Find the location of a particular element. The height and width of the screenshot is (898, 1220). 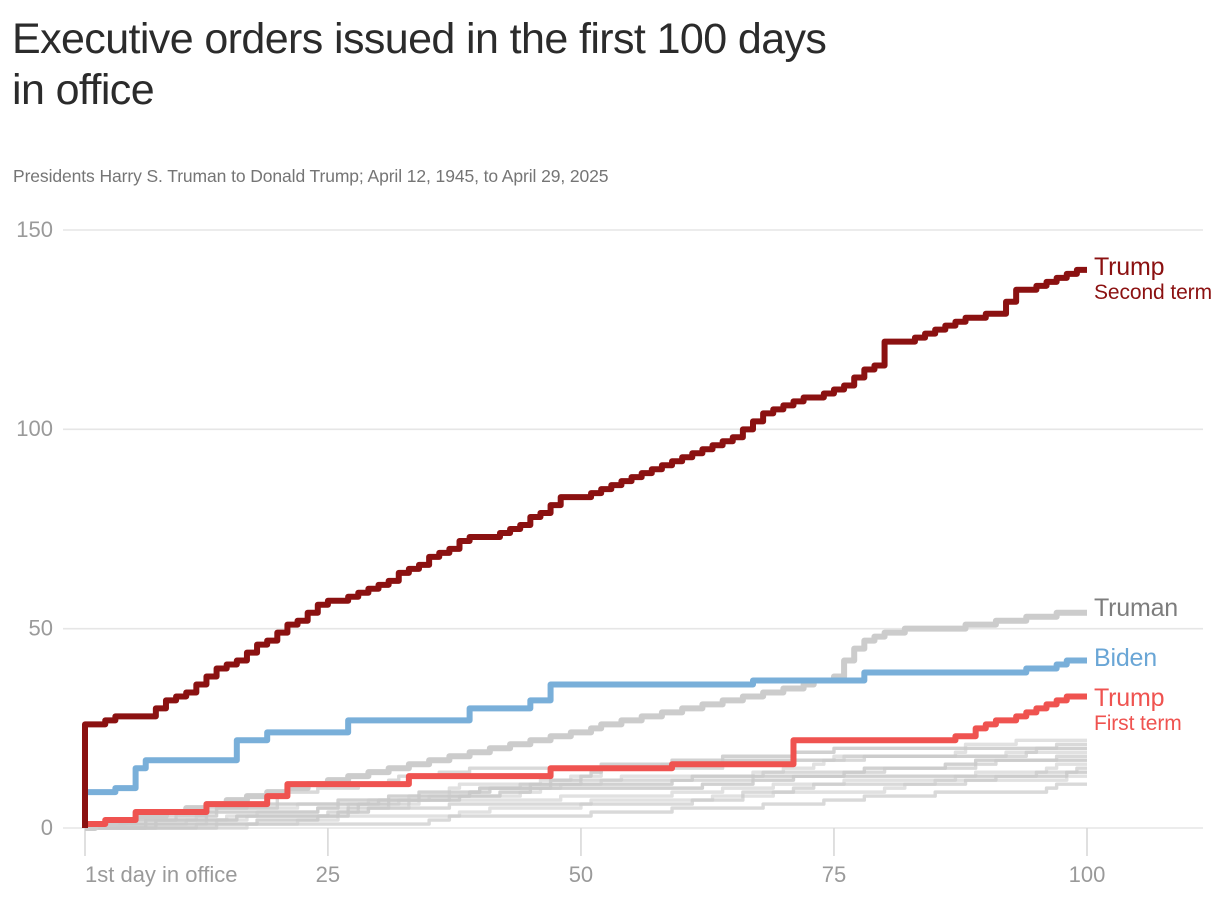

series-label-trump-first-term: Trump First term is located at coordinates (1138, 710).